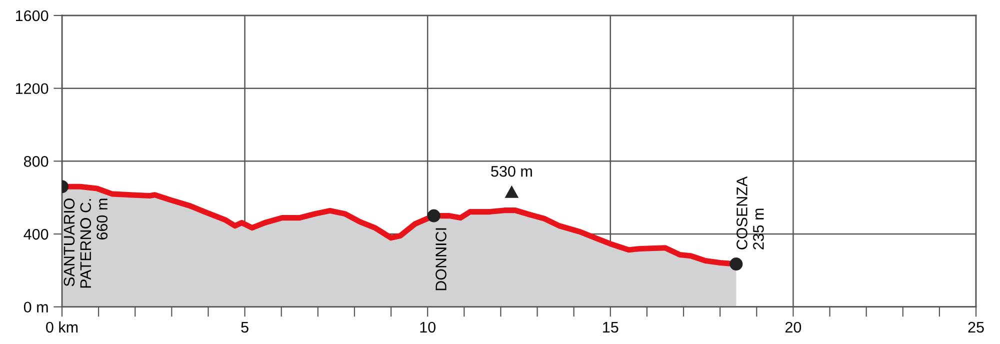 The width and height of the screenshot is (1000, 344). Describe the element at coordinates (32, 16) in the screenshot. I see `y-tick-label: 1600` at that location.